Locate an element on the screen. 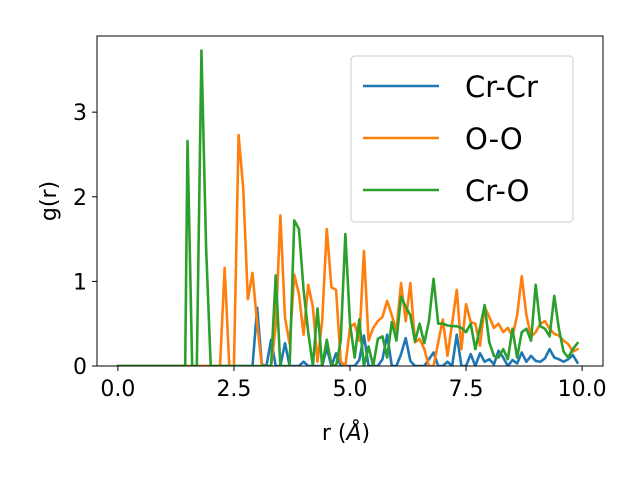 This screenshot has height=480, width=640. x-tick-label: 7.5 is located at coordinates (466, 389).